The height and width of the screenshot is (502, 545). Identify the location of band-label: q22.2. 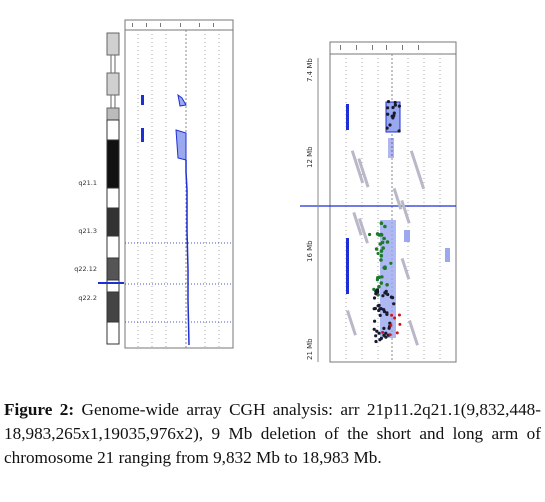
(87, 298).